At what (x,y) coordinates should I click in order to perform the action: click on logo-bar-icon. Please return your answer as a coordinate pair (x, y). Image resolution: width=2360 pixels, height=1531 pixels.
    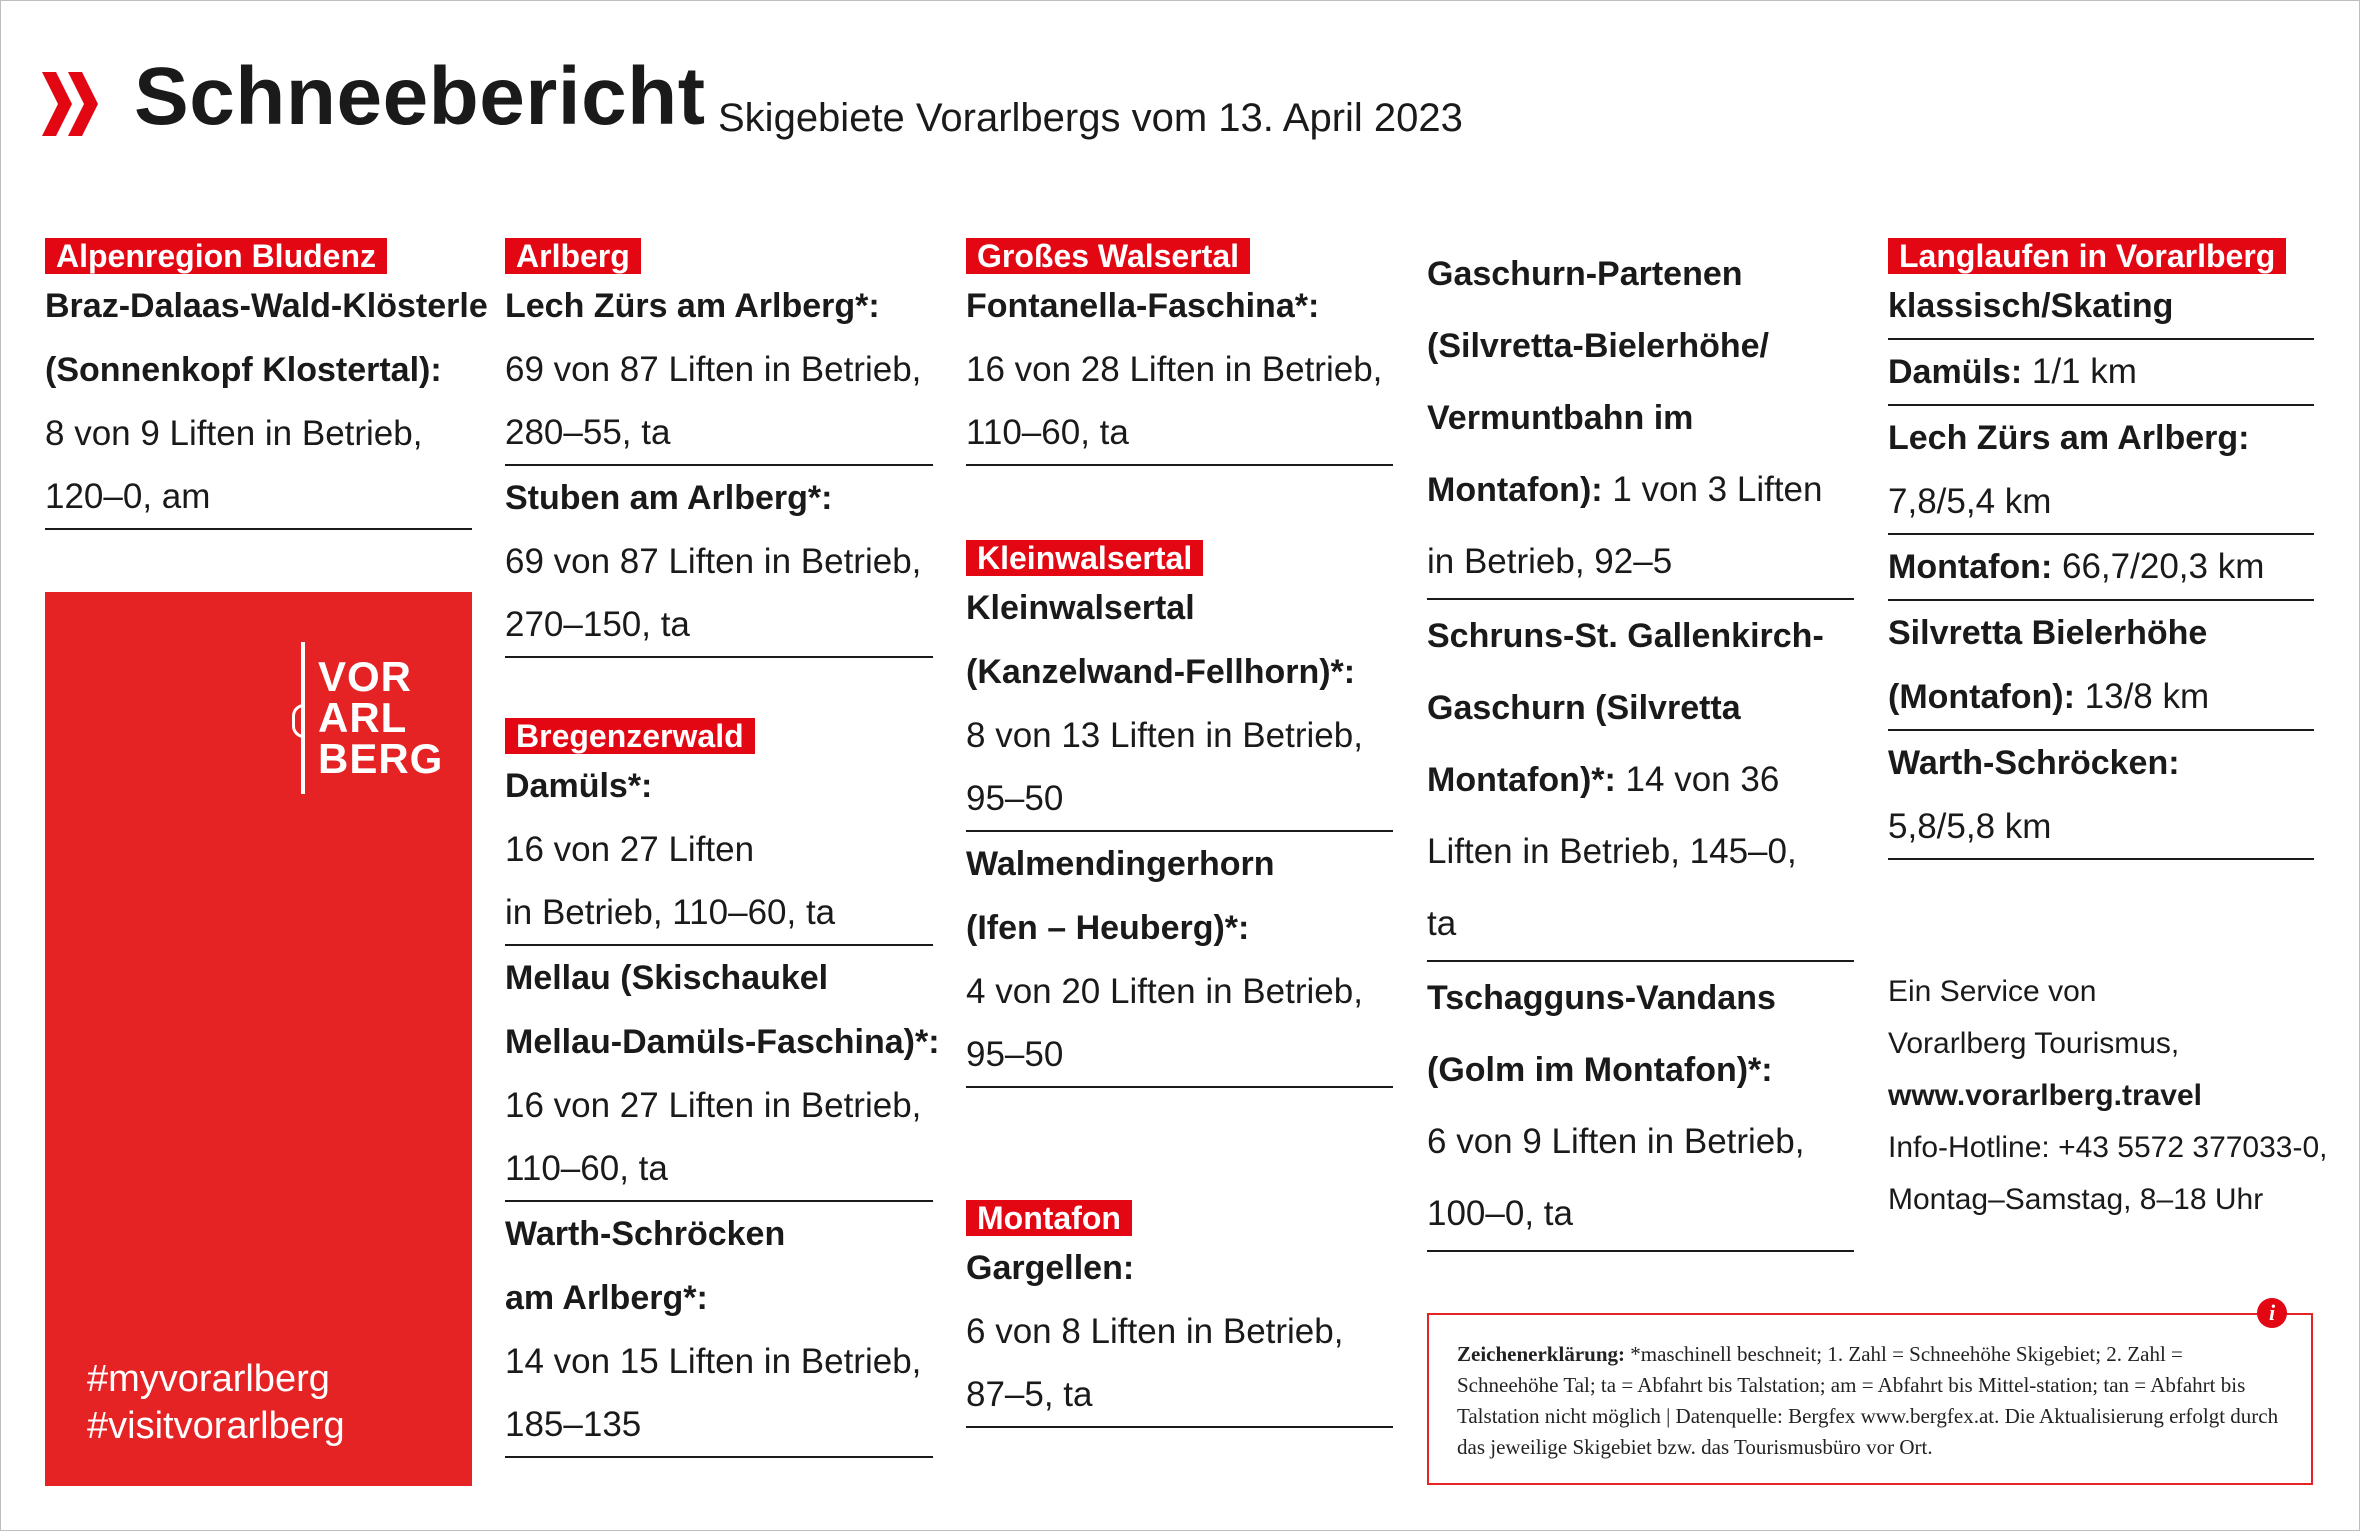
    Looking at the image, I should click on (303, 718).